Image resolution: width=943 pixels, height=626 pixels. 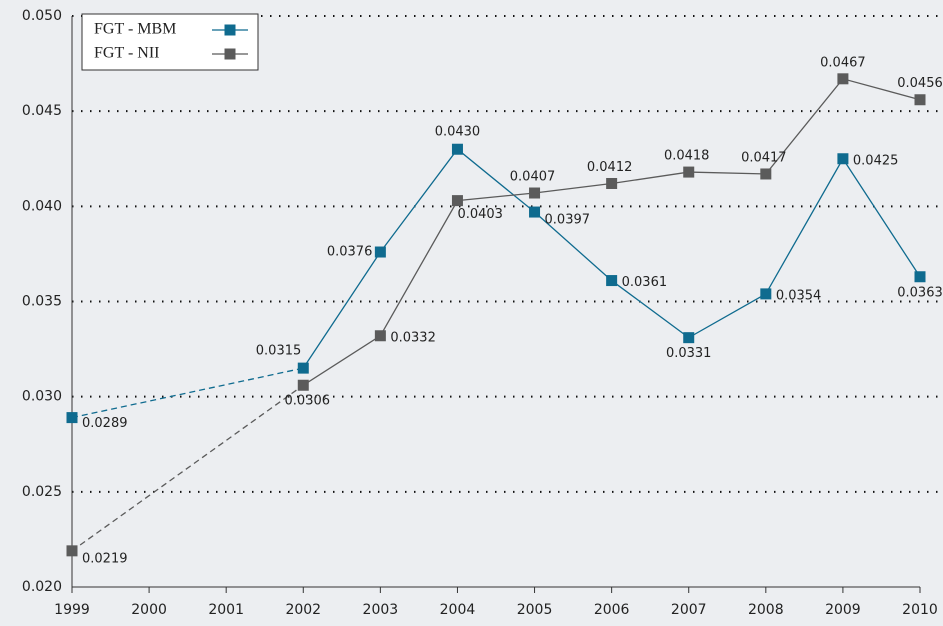 What do you see at coordinates (610, 167) in the screenshot?
I see `data-label: 0.0412` at bounding box center [610, 167].